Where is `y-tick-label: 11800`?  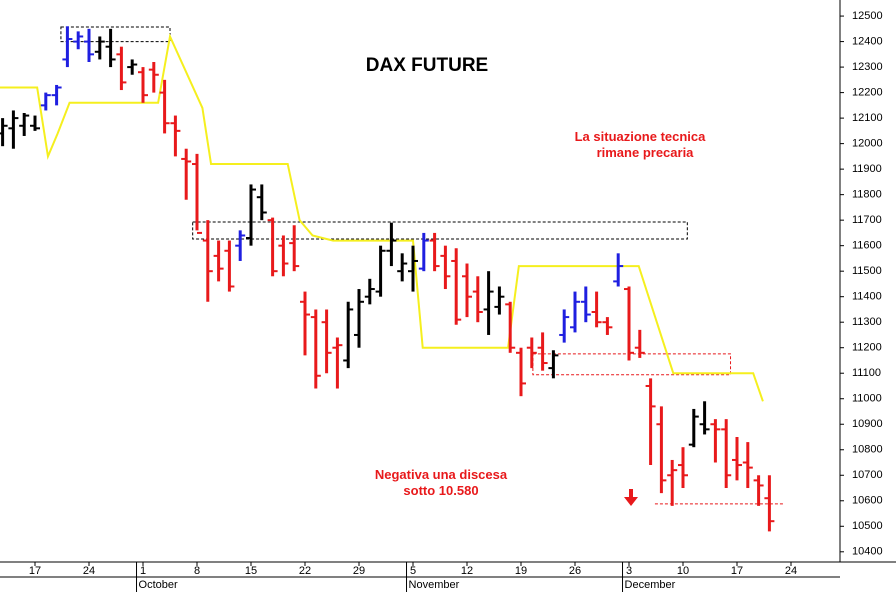 y-tick-label: 11800 is located at coordinates (867, 195).